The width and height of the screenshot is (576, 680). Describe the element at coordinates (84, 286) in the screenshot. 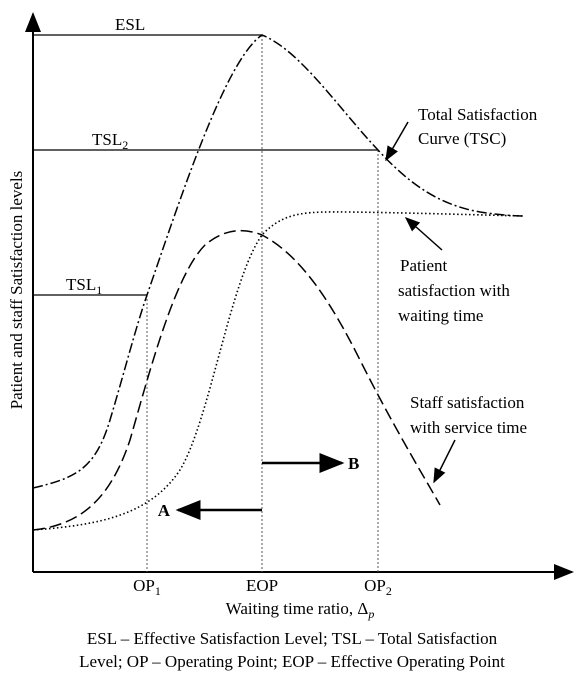

I see `tsl1-label: TSL1` at that location.